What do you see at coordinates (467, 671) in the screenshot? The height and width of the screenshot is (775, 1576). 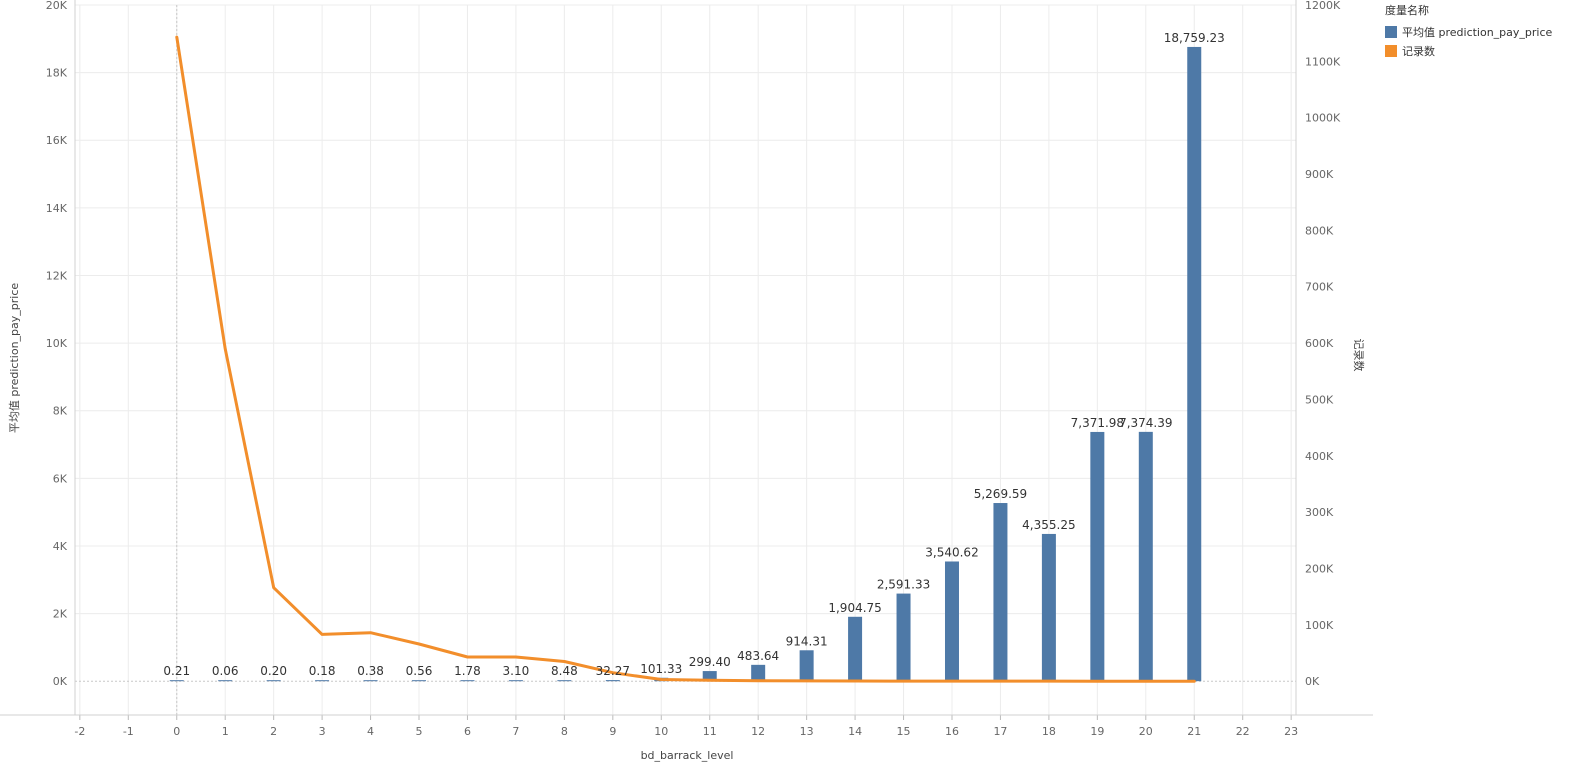 I see `bar-data-label: 1.78` at bounding box center [467, 671].